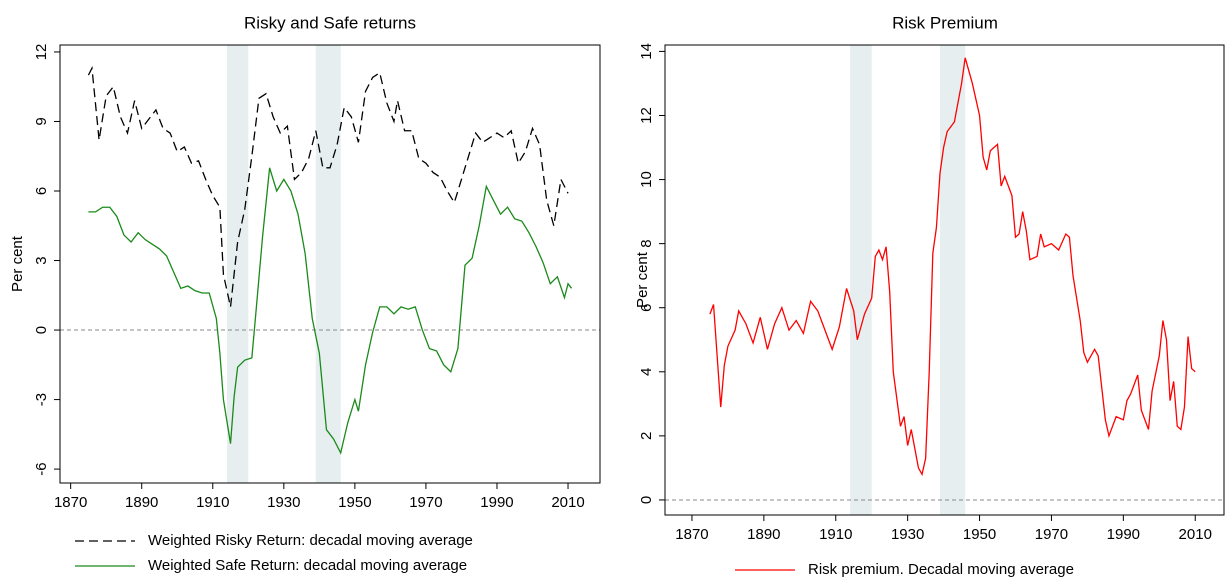 The height and width of the screenshot is (577, 1225). What do you see at coordinates (41, 121) in the screenshot?
I see `y-tick-label: 9` at bounding box center [41, 121].